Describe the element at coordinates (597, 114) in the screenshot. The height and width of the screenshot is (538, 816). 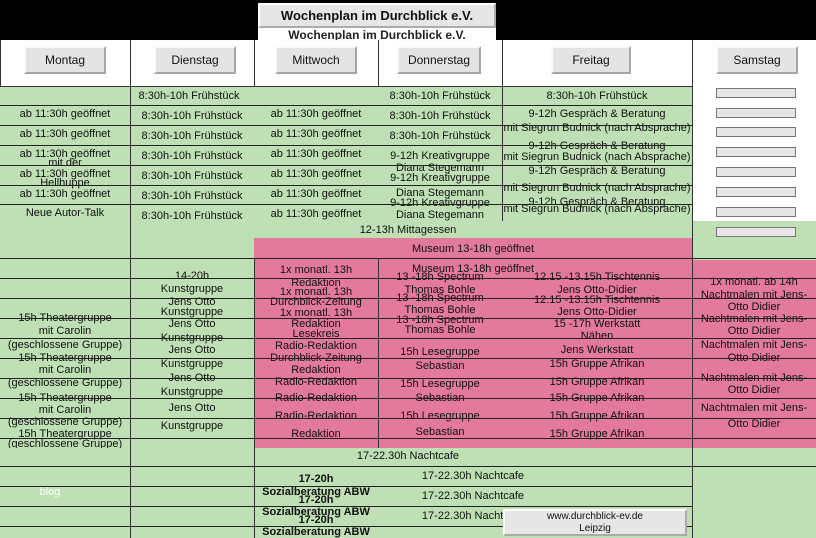
I see `freitag-morning-1: 9-12h Gespräch & Beratung` at that location.